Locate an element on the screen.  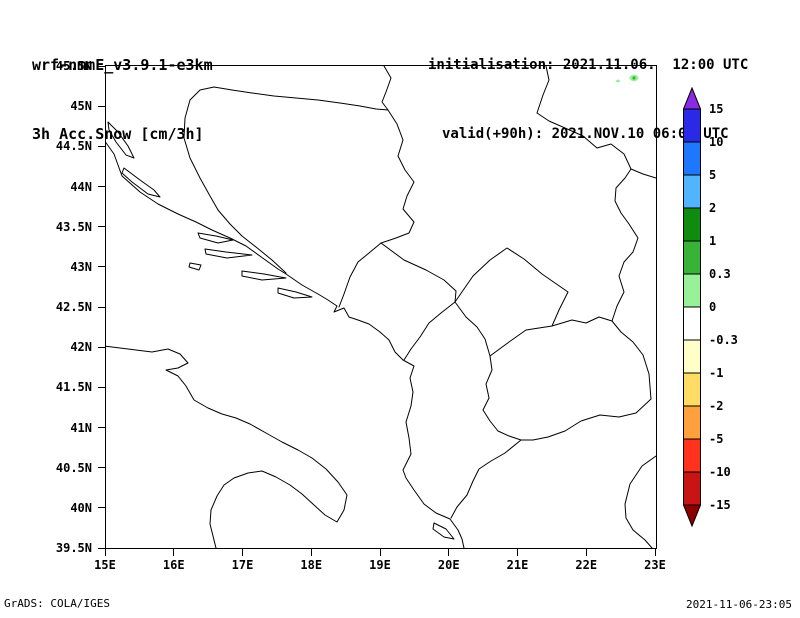
island-pag is located at coordinates (121, 140).